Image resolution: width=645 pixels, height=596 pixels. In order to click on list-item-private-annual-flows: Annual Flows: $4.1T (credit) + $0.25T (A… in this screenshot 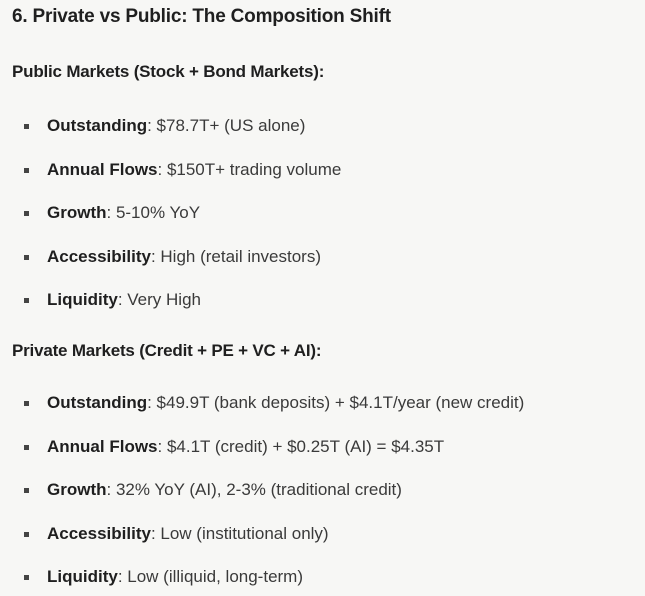, I will do `click(262, 458)`.